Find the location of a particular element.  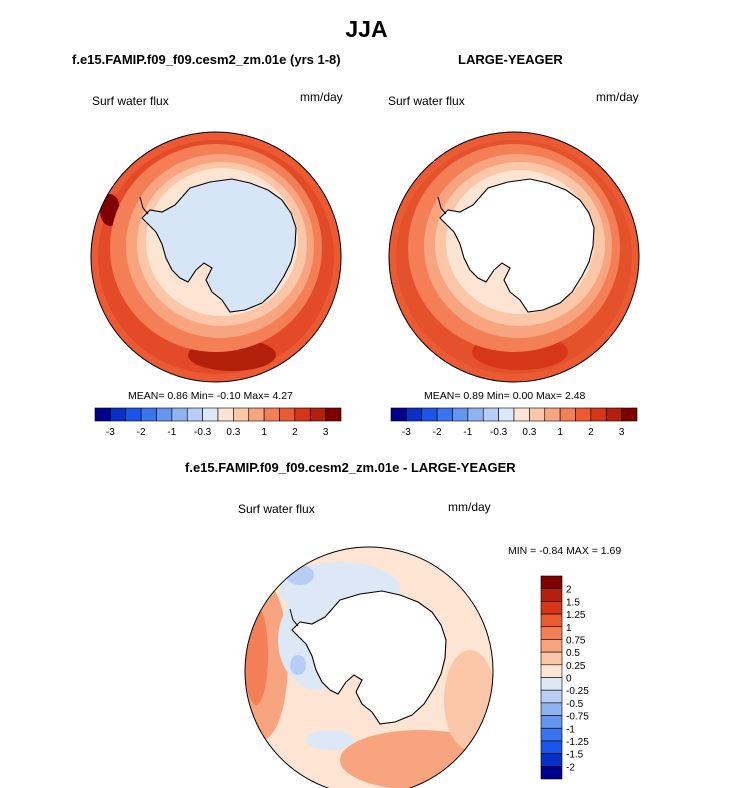

panel3-map is located at coordinates (369, 667).